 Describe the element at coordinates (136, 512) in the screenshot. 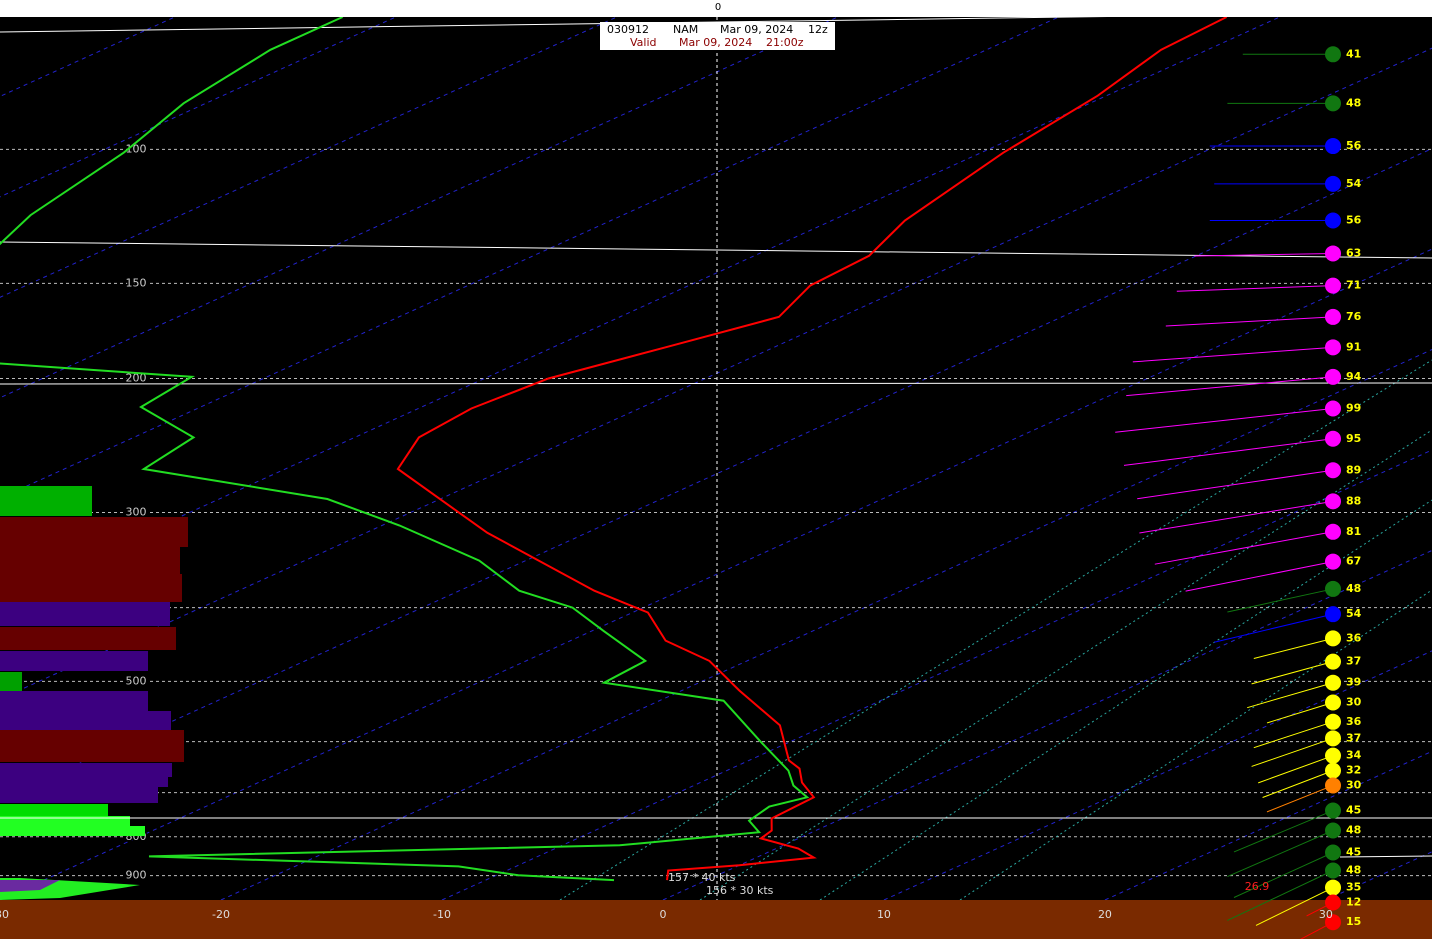

I see `y-tick-label: 300` at that location.